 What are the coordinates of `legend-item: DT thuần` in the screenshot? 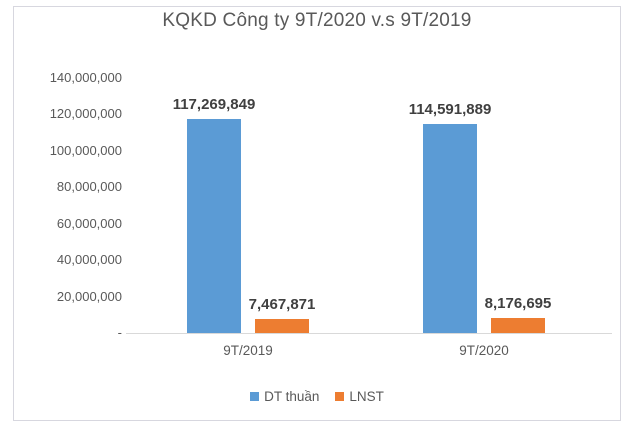 It's located at (284, 396).